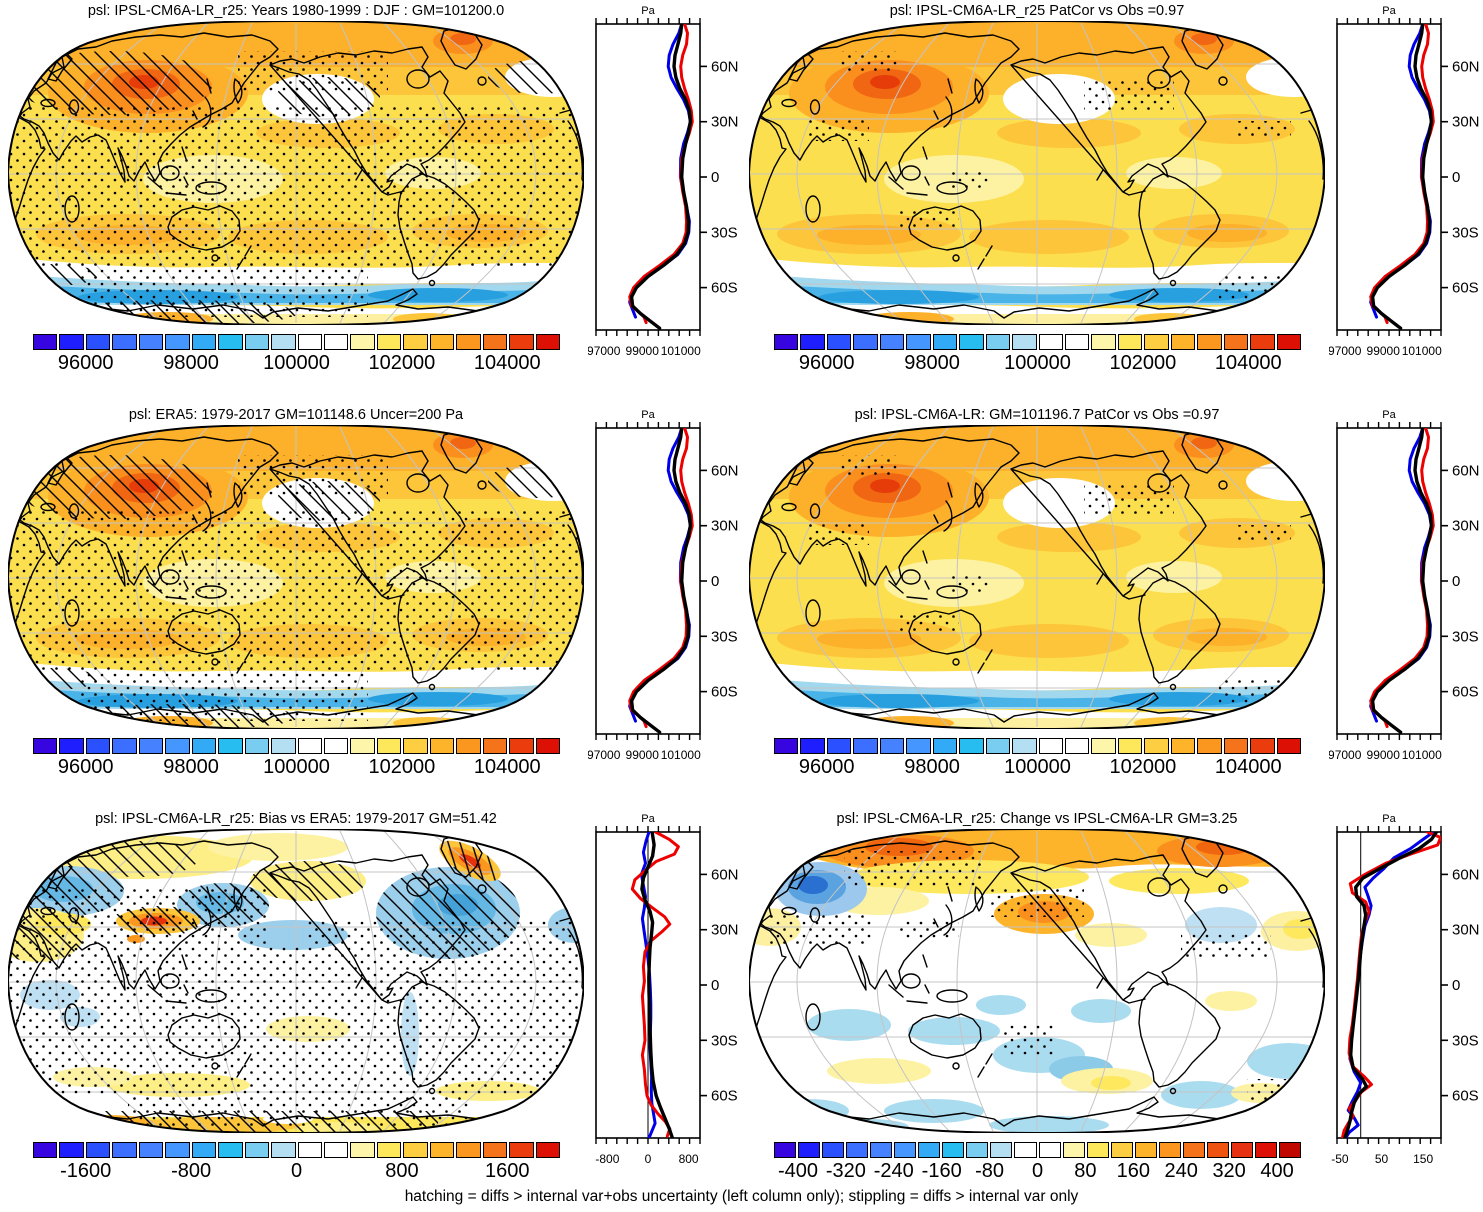 Image resolution: width=1483 pixels, height=1212 pixels. Describe the element at coordinates (296, 1173) in the screenshot. I see `colorbar-labels: -1600 -800 0 800 1600` at that location.